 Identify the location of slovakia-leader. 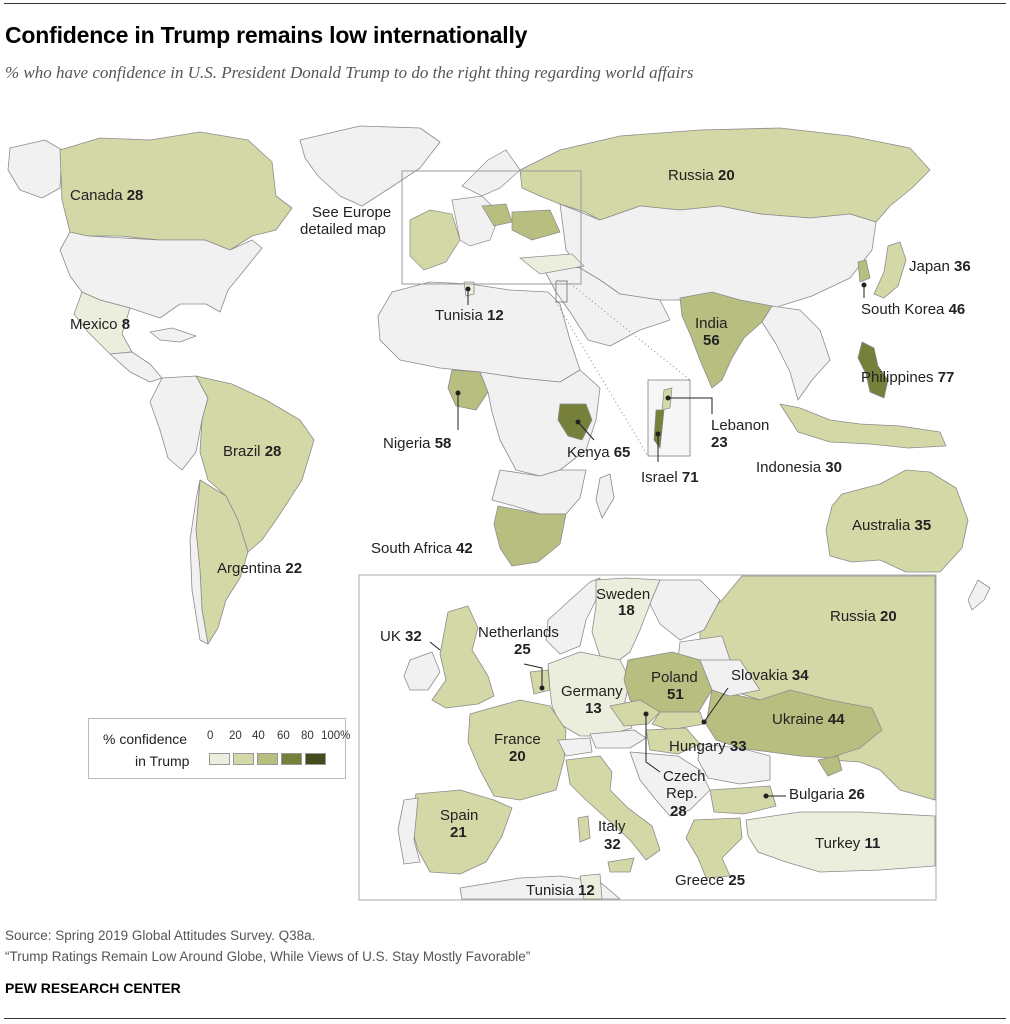
(716, 705).